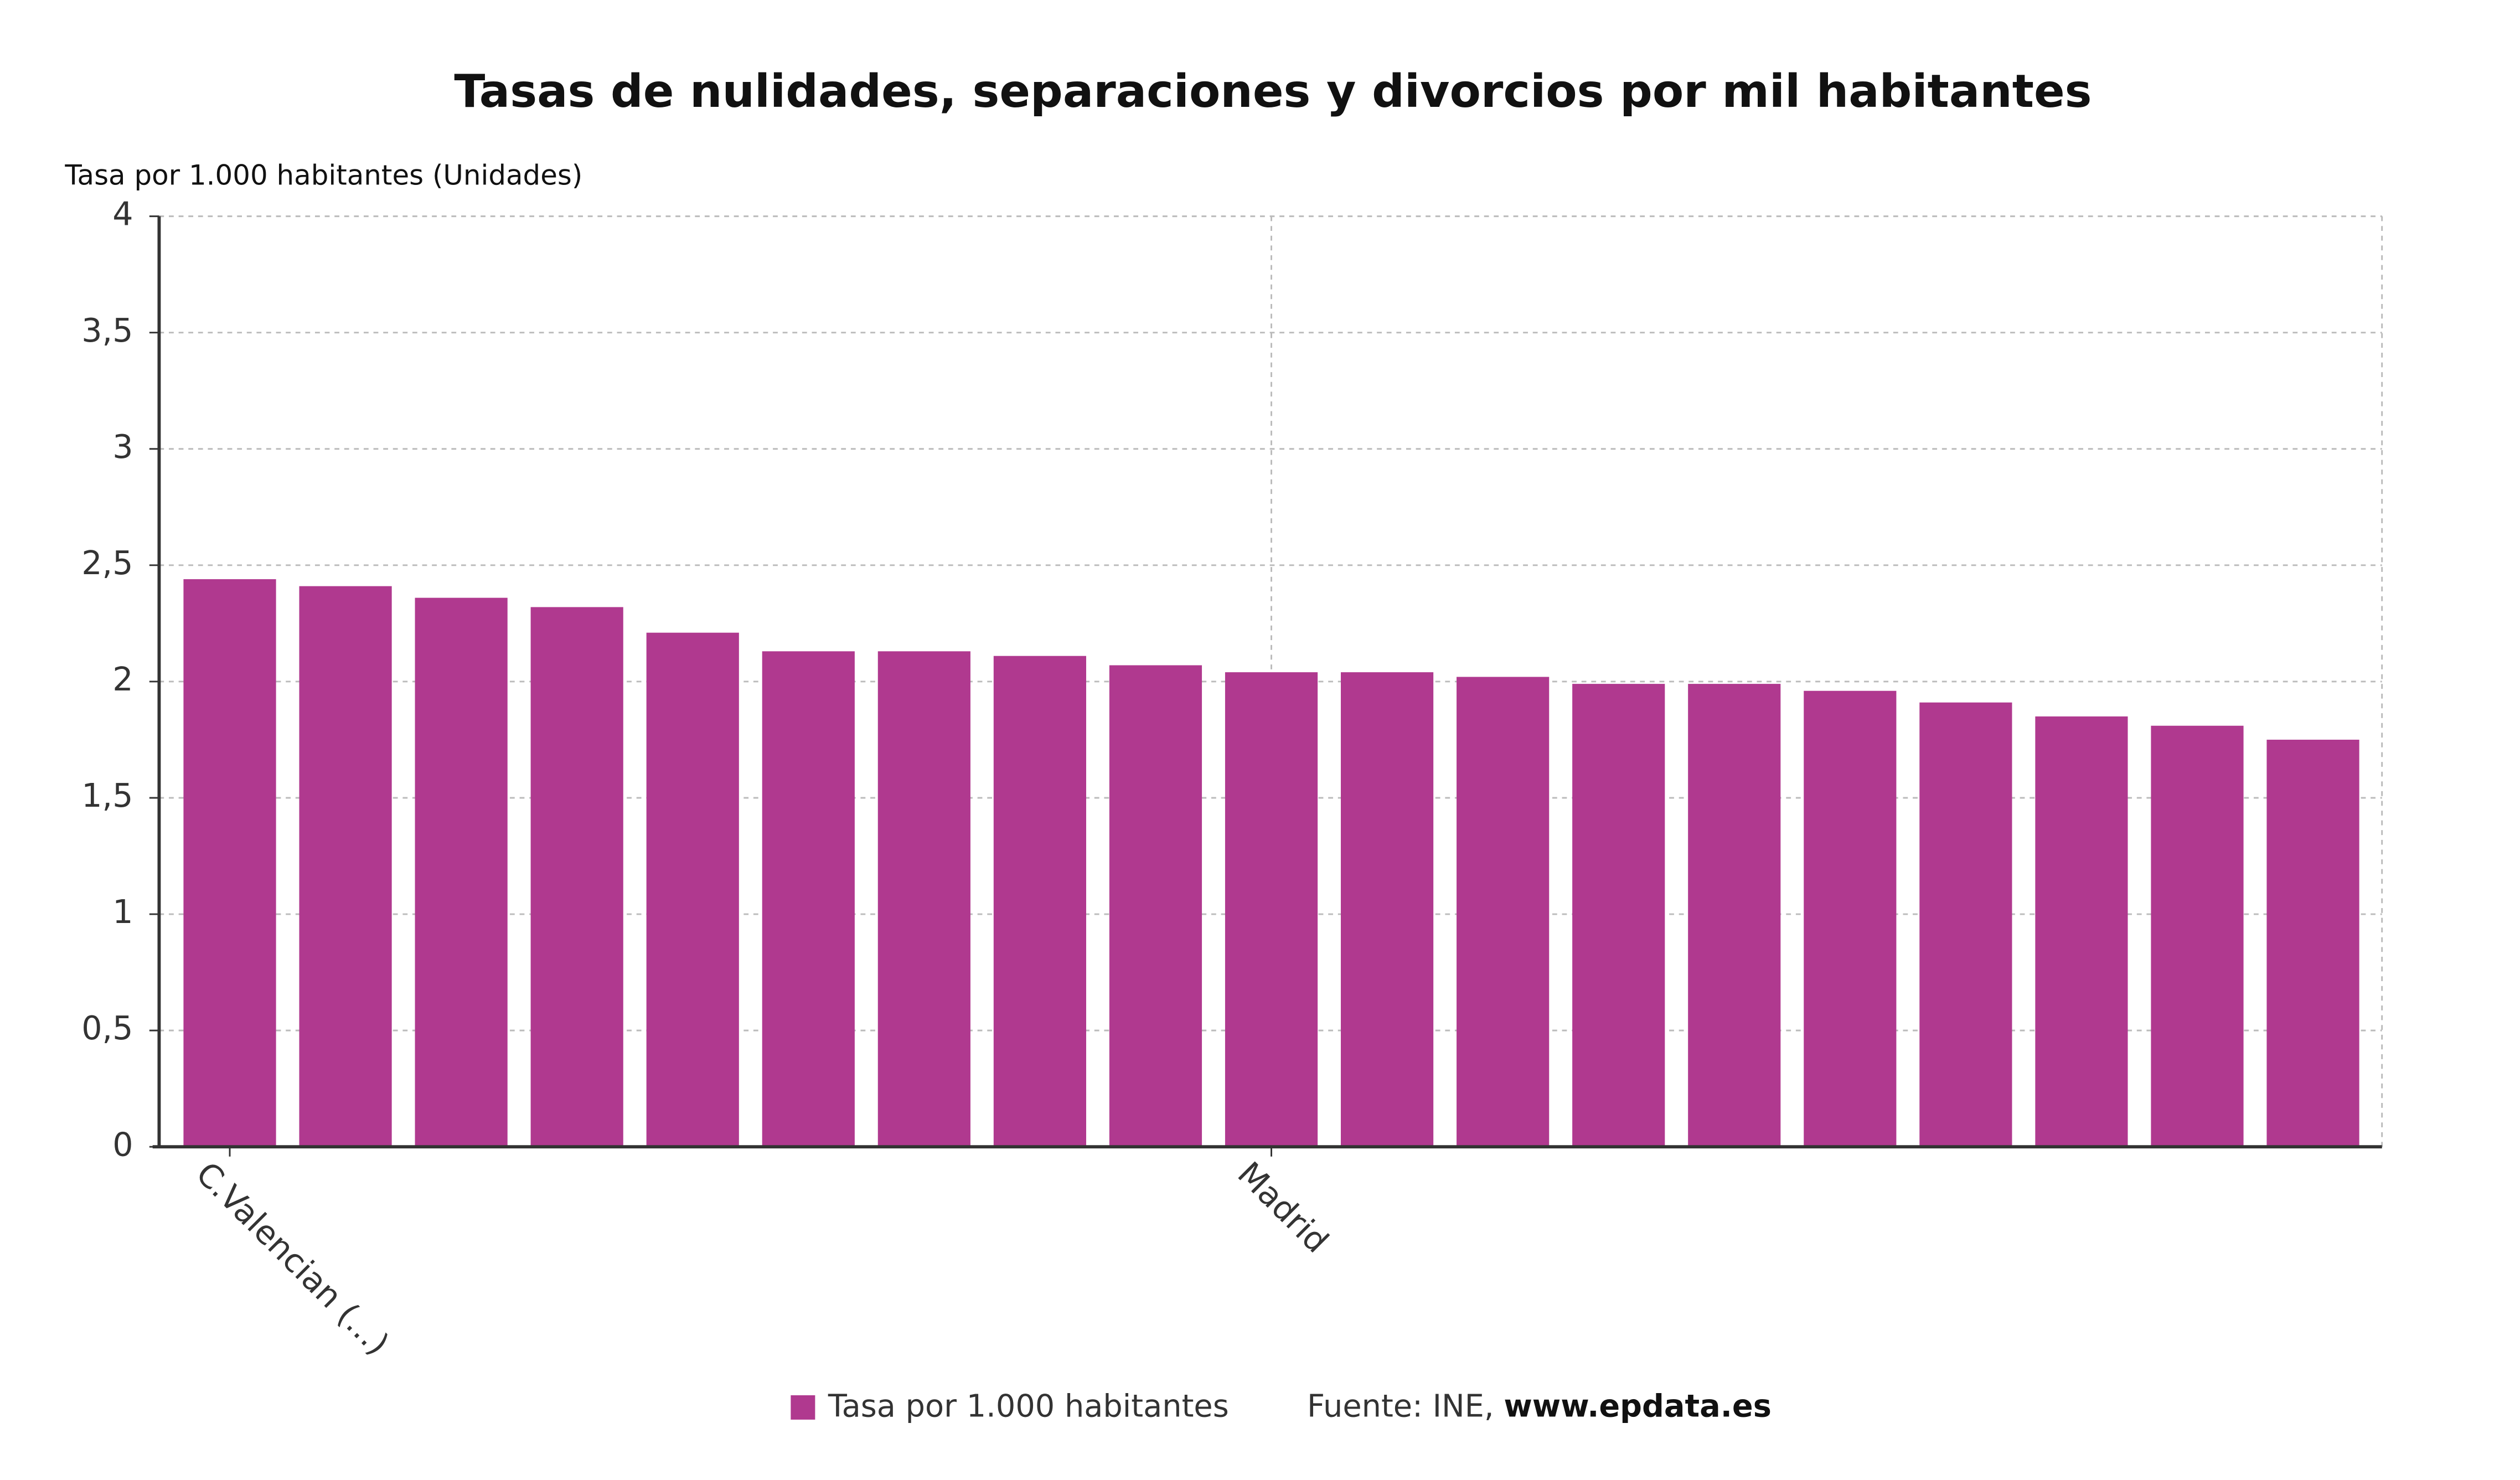 Image resolution: width=2520 pixels, height=1480 pixels. I want to click on y-tick-label: 0, so click(122, 1144).